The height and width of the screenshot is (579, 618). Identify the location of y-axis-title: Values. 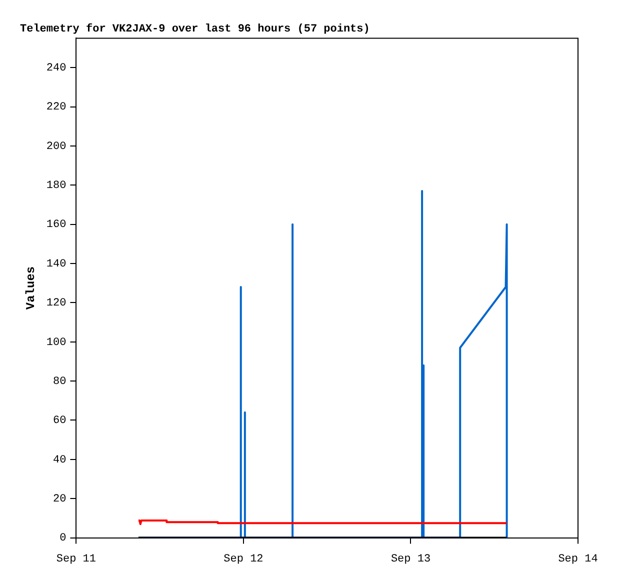
(31, 288).